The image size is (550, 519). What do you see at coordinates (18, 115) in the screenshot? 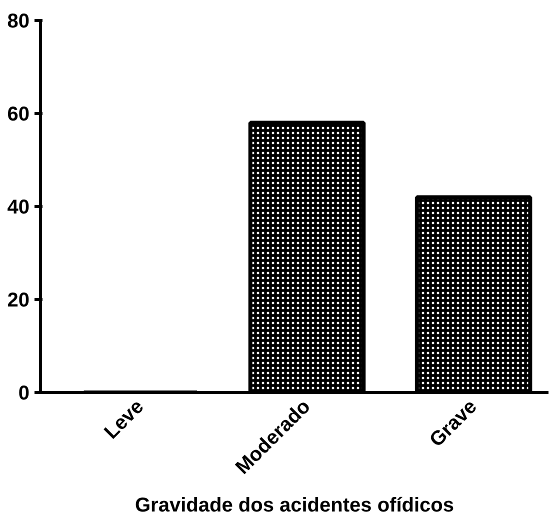
I see `y-tick-label: 60` at bounding box center [18, 115].